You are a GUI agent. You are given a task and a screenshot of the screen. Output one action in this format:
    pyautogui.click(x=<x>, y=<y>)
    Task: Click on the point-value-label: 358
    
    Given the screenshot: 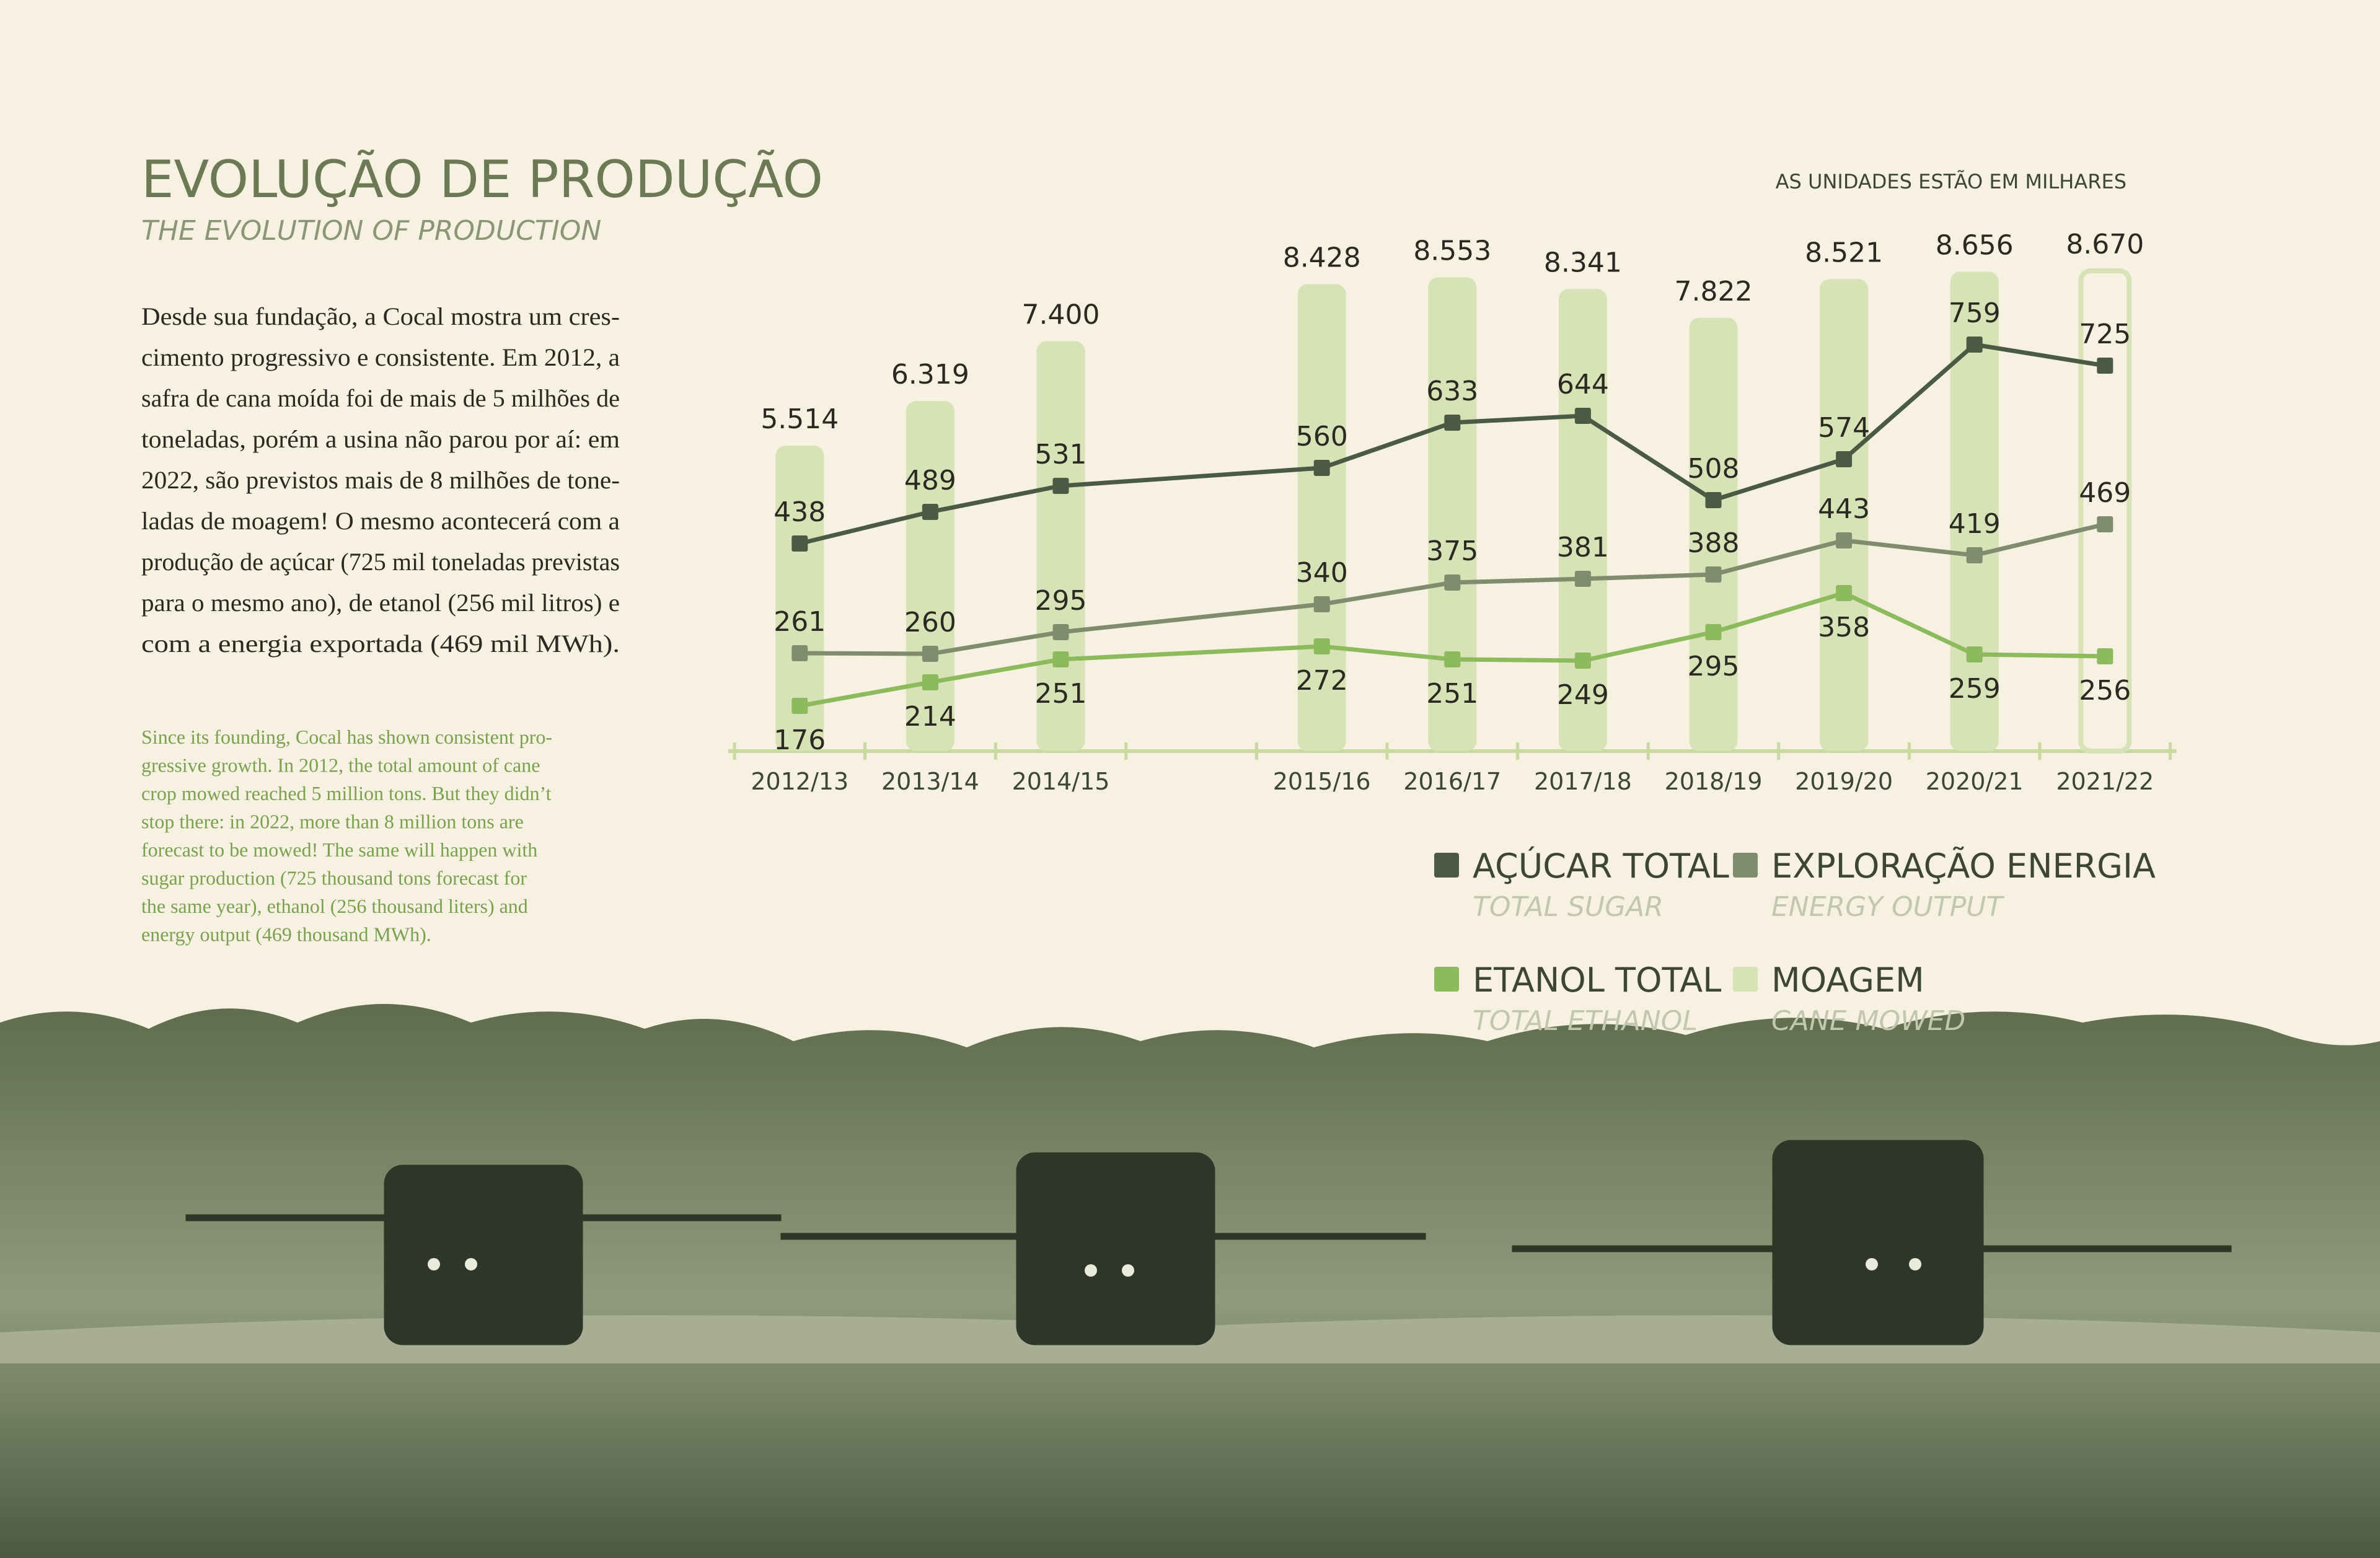 What is the action you would take?
    pyautogui.click(x=1844, y=627)
    